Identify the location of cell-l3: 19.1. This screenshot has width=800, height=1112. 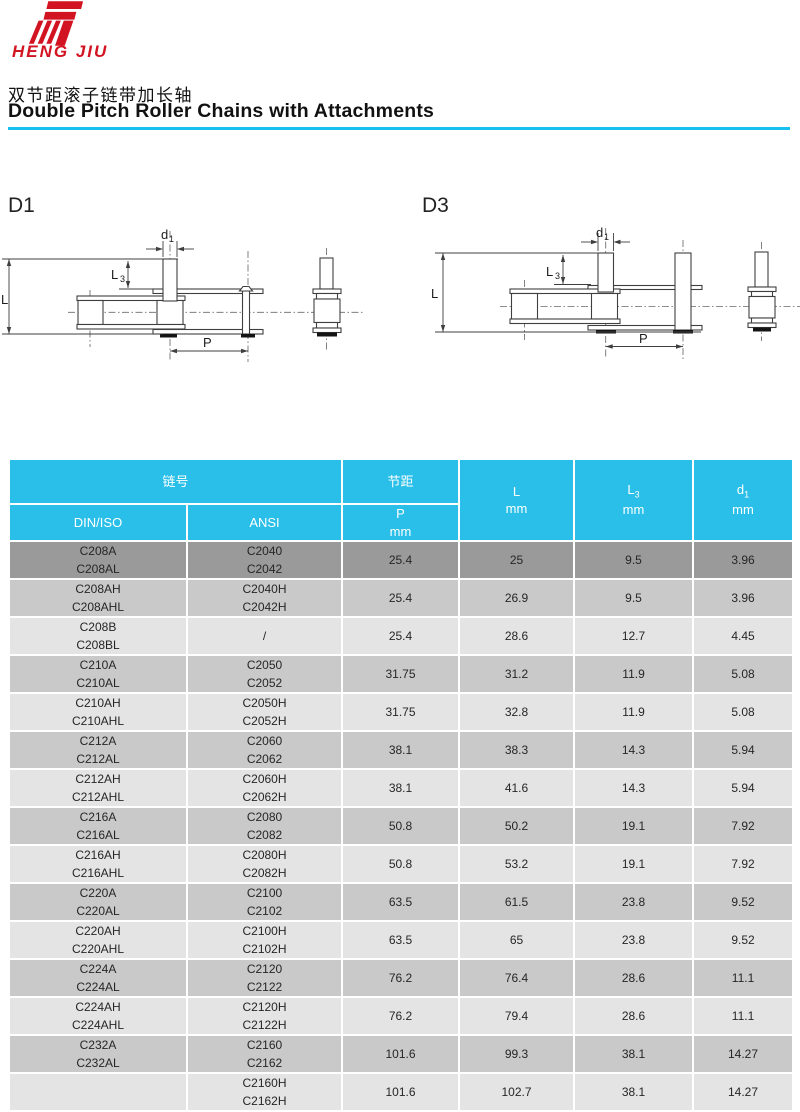
(634, 864).